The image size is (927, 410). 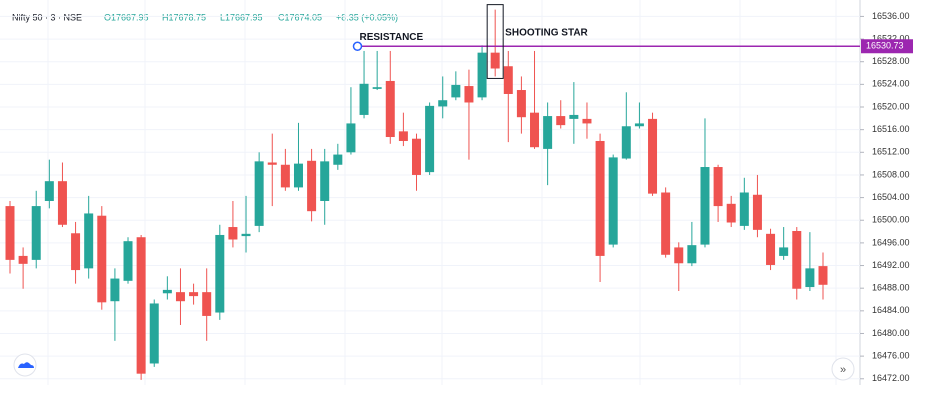 I want to click on y-tick-label: 16500.00, so click(x=891, y=220).